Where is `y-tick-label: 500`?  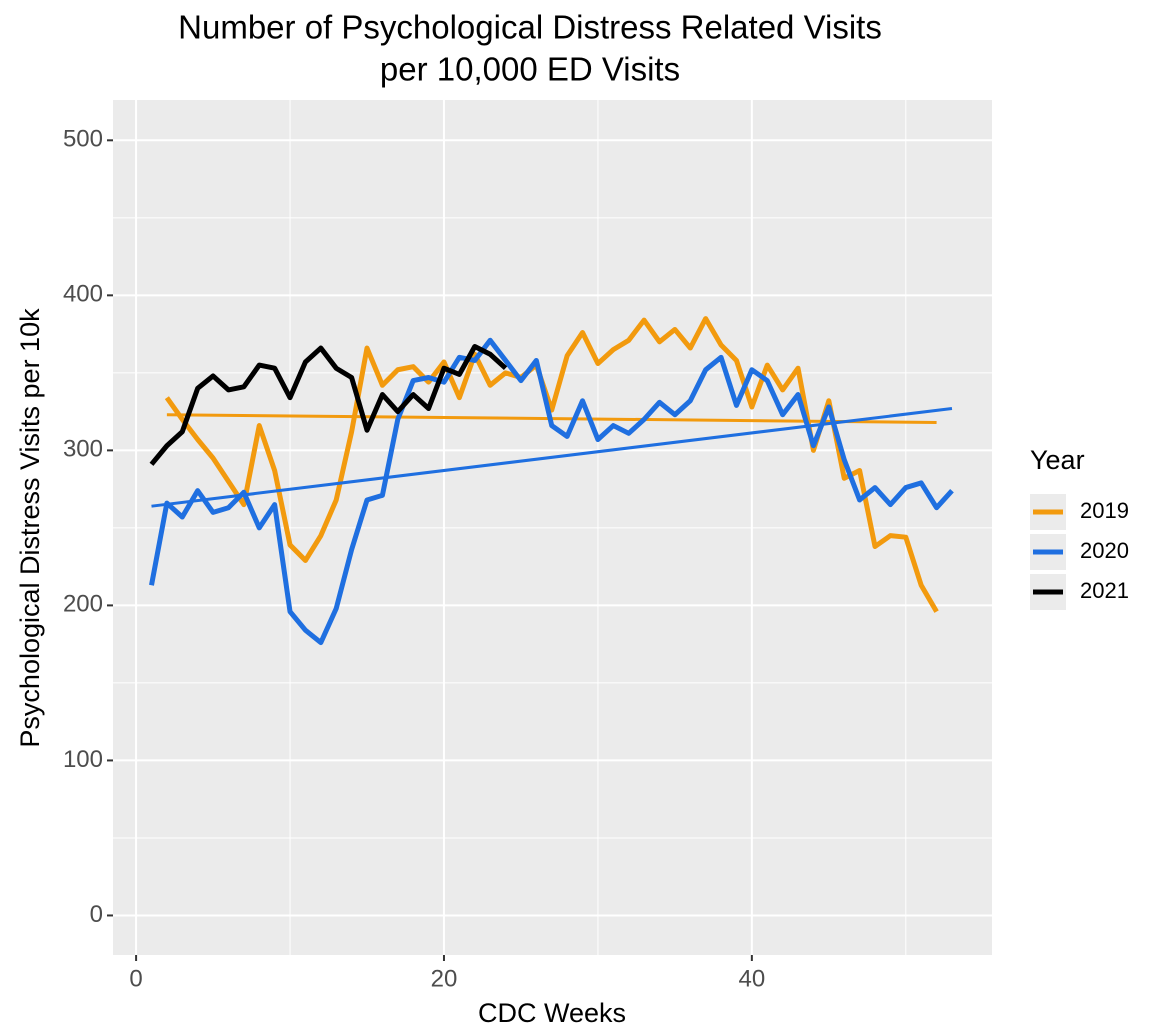
y-tick-label: 500 is located at coordinates (83, 139).